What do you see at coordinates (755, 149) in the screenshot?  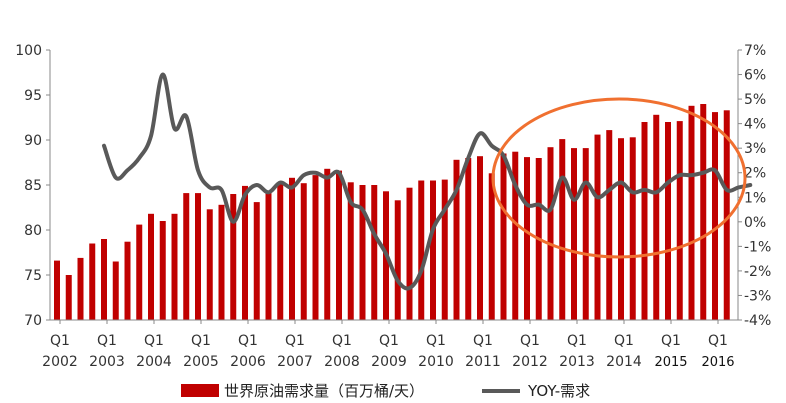 I see `right-tick-label: 3%` at bounding box center [755, 149].